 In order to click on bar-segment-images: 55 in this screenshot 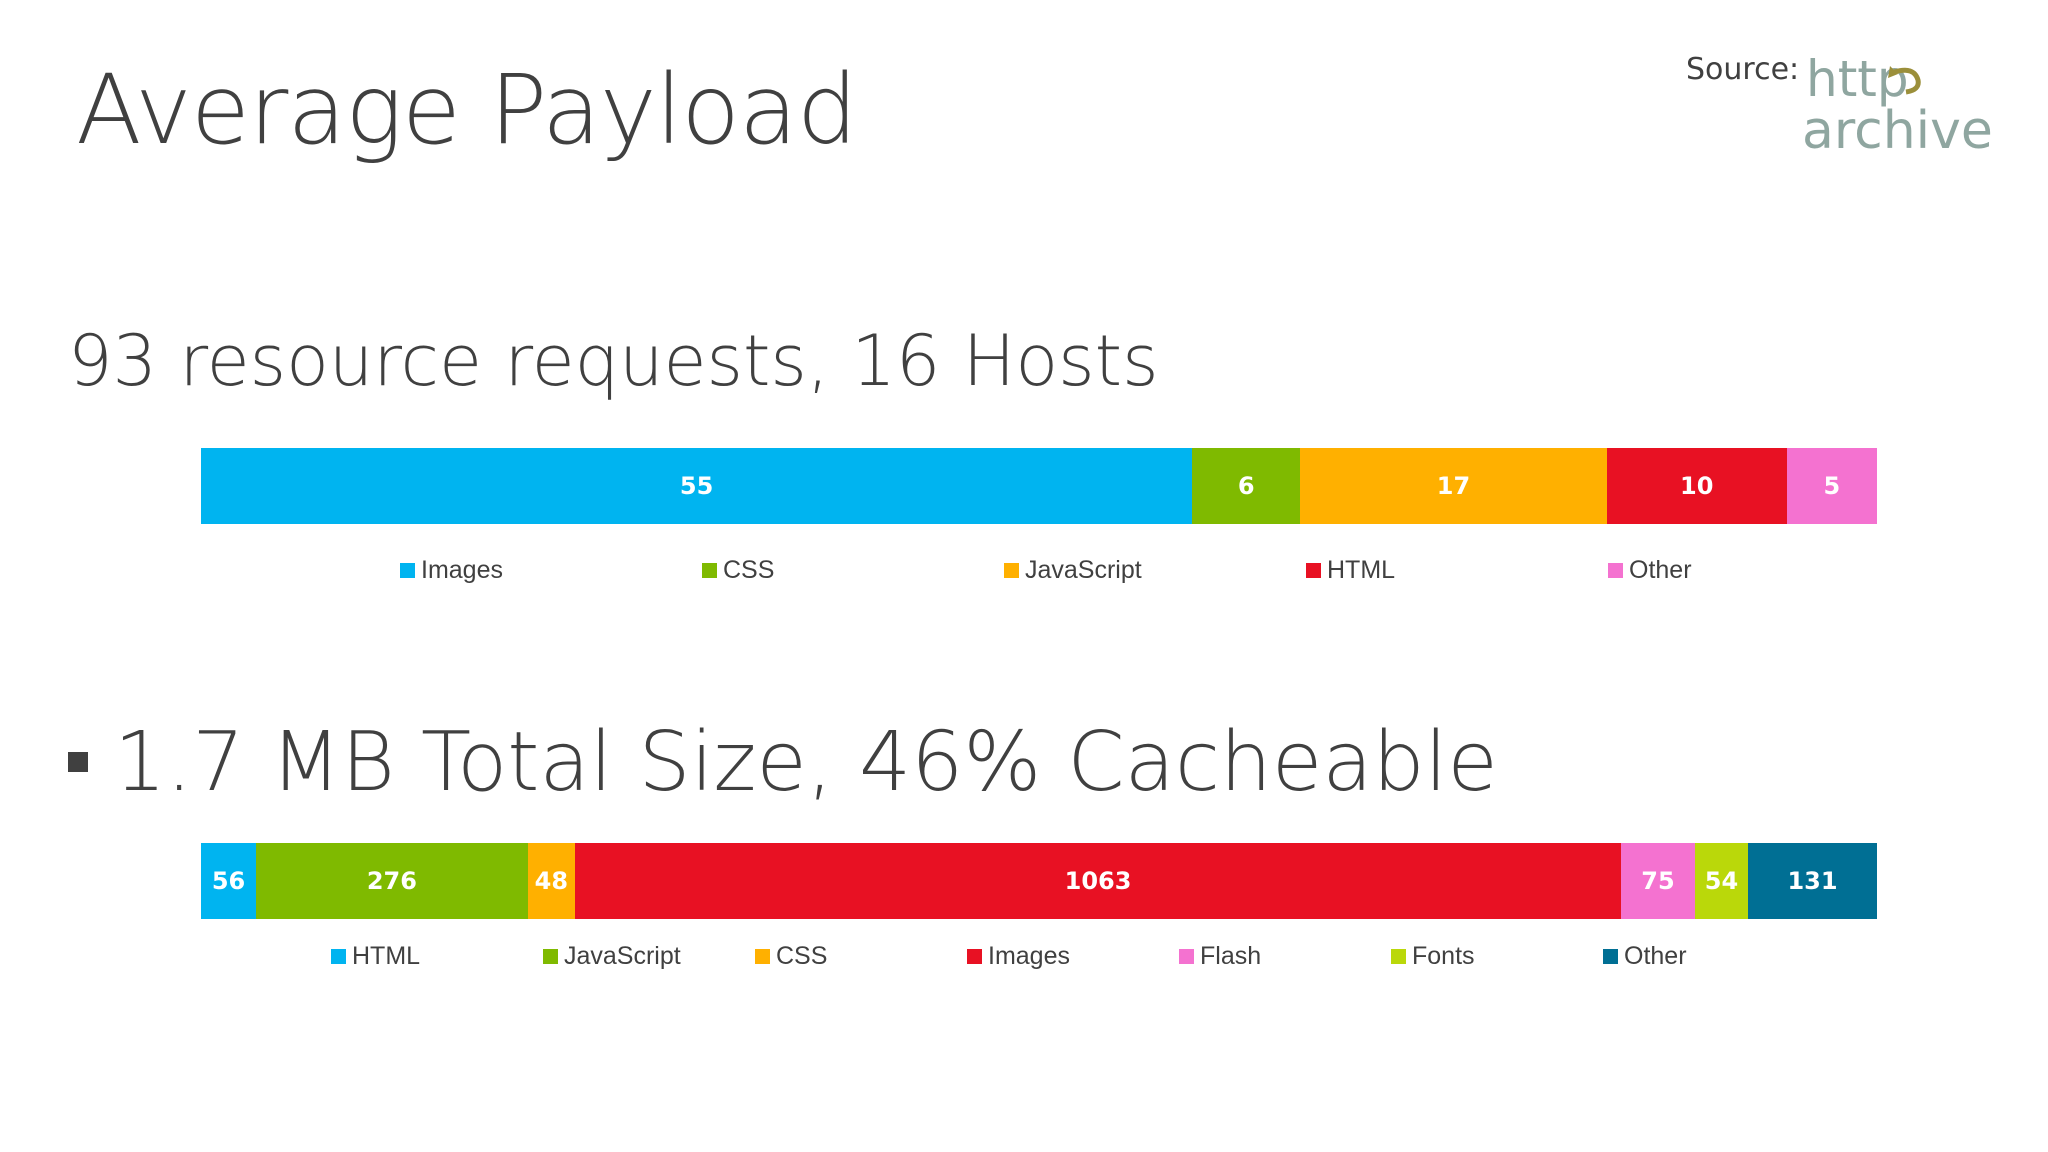, I will do `click(697, 486)`.